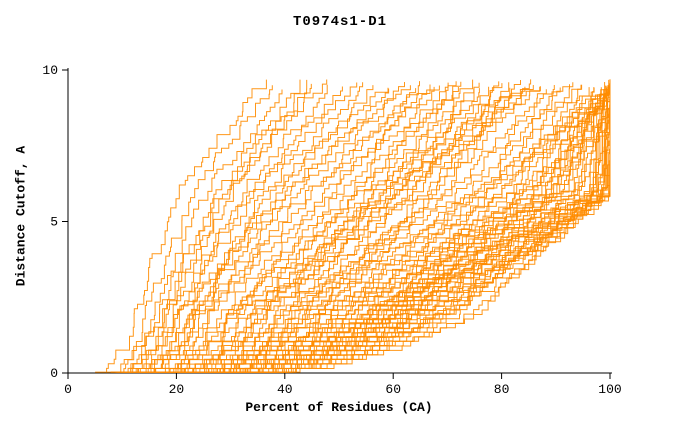  I want to click on y-tick-label: 10, so click(50, 70).